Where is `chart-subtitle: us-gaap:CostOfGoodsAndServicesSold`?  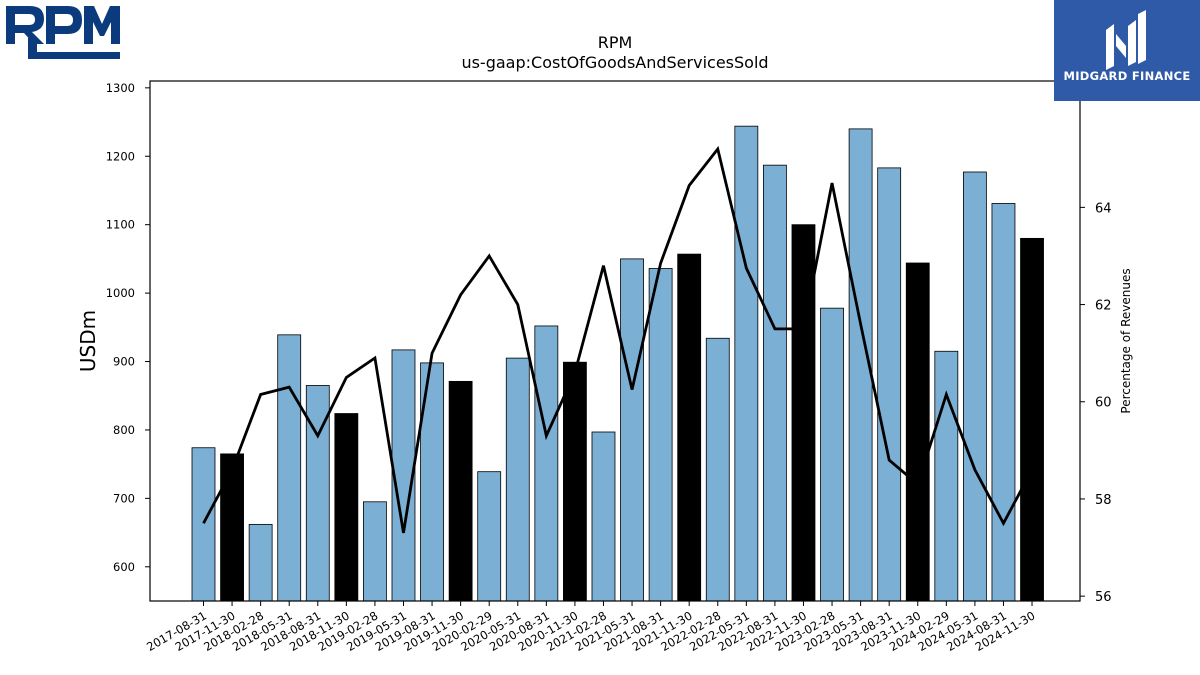 chart-subtitle: us-gaap:CostOfGoodsAndServicesSold is located at coordinates (614, 62).